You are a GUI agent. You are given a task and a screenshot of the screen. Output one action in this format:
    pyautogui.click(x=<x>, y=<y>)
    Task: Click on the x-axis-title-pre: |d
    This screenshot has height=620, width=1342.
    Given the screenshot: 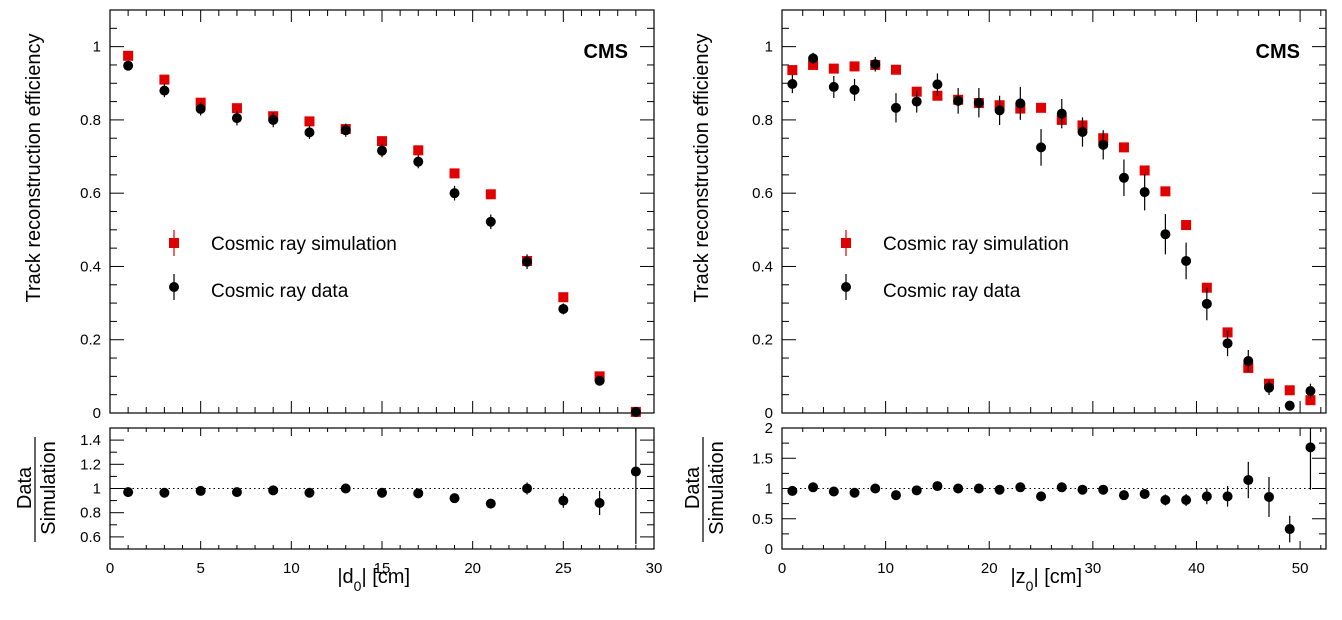 What is the action you would take?
    pyautogui.click(x=345, y=577)
    